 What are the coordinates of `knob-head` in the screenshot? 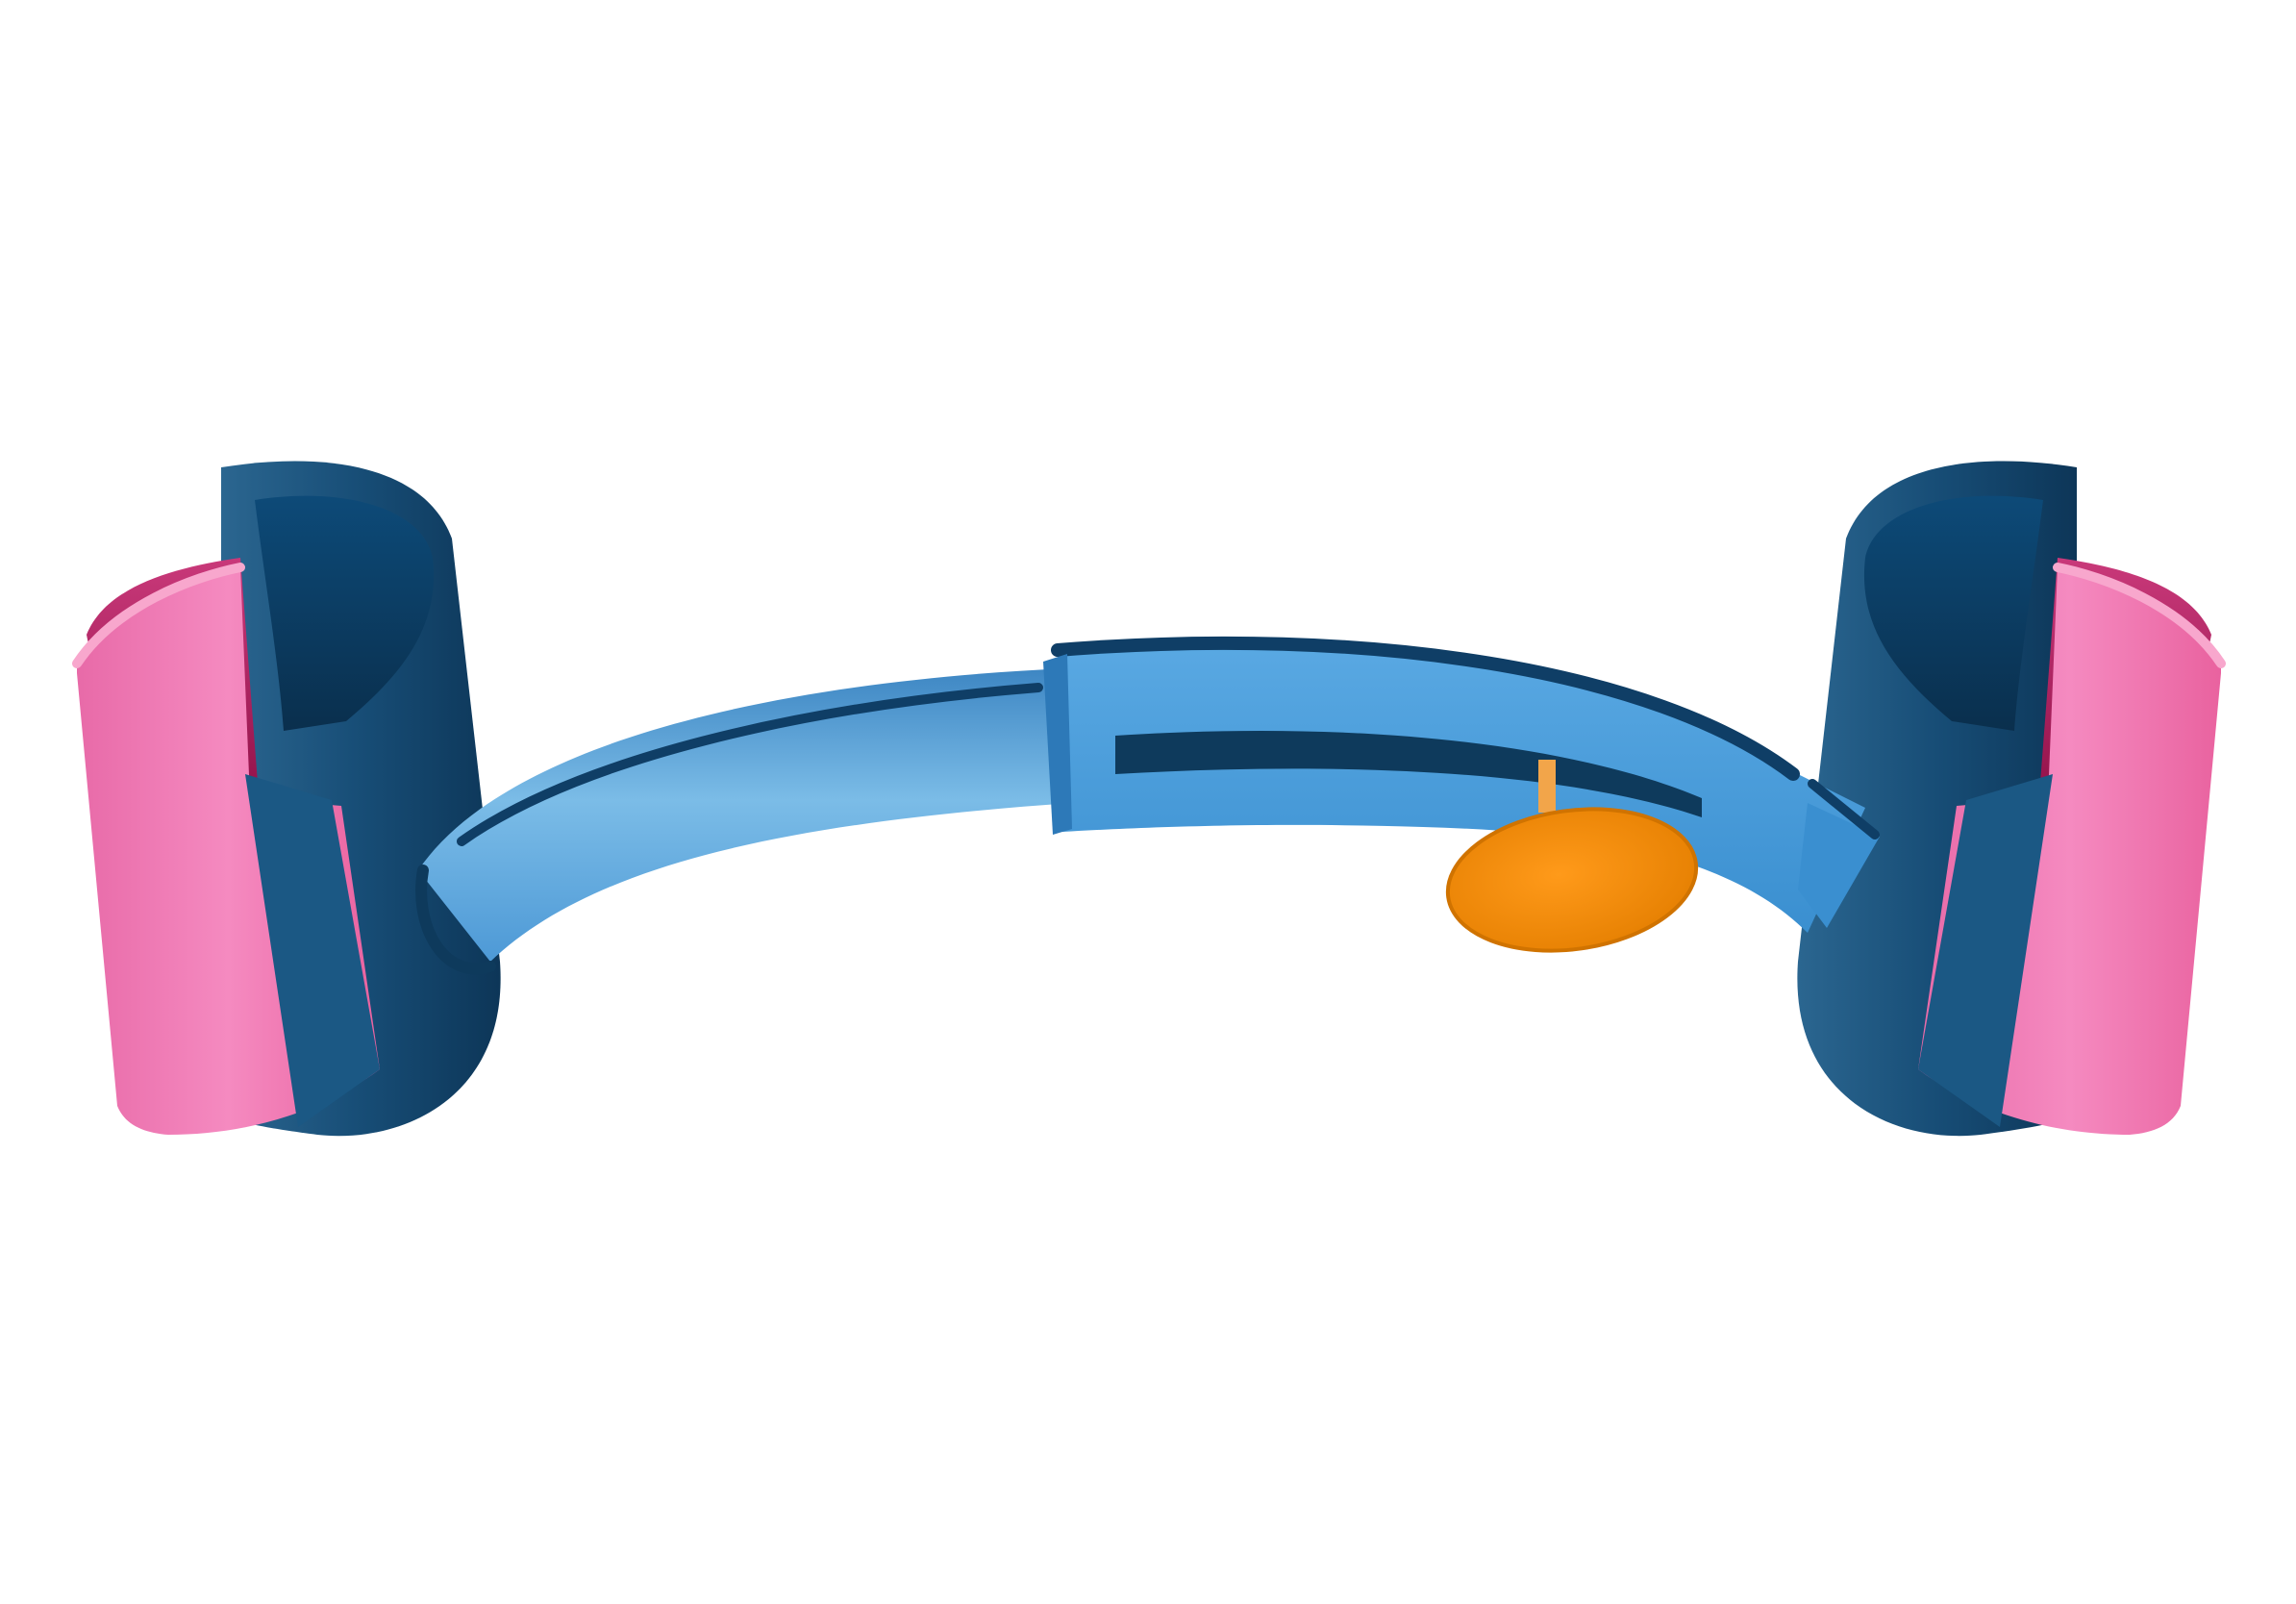 It's located at (1572, 880).